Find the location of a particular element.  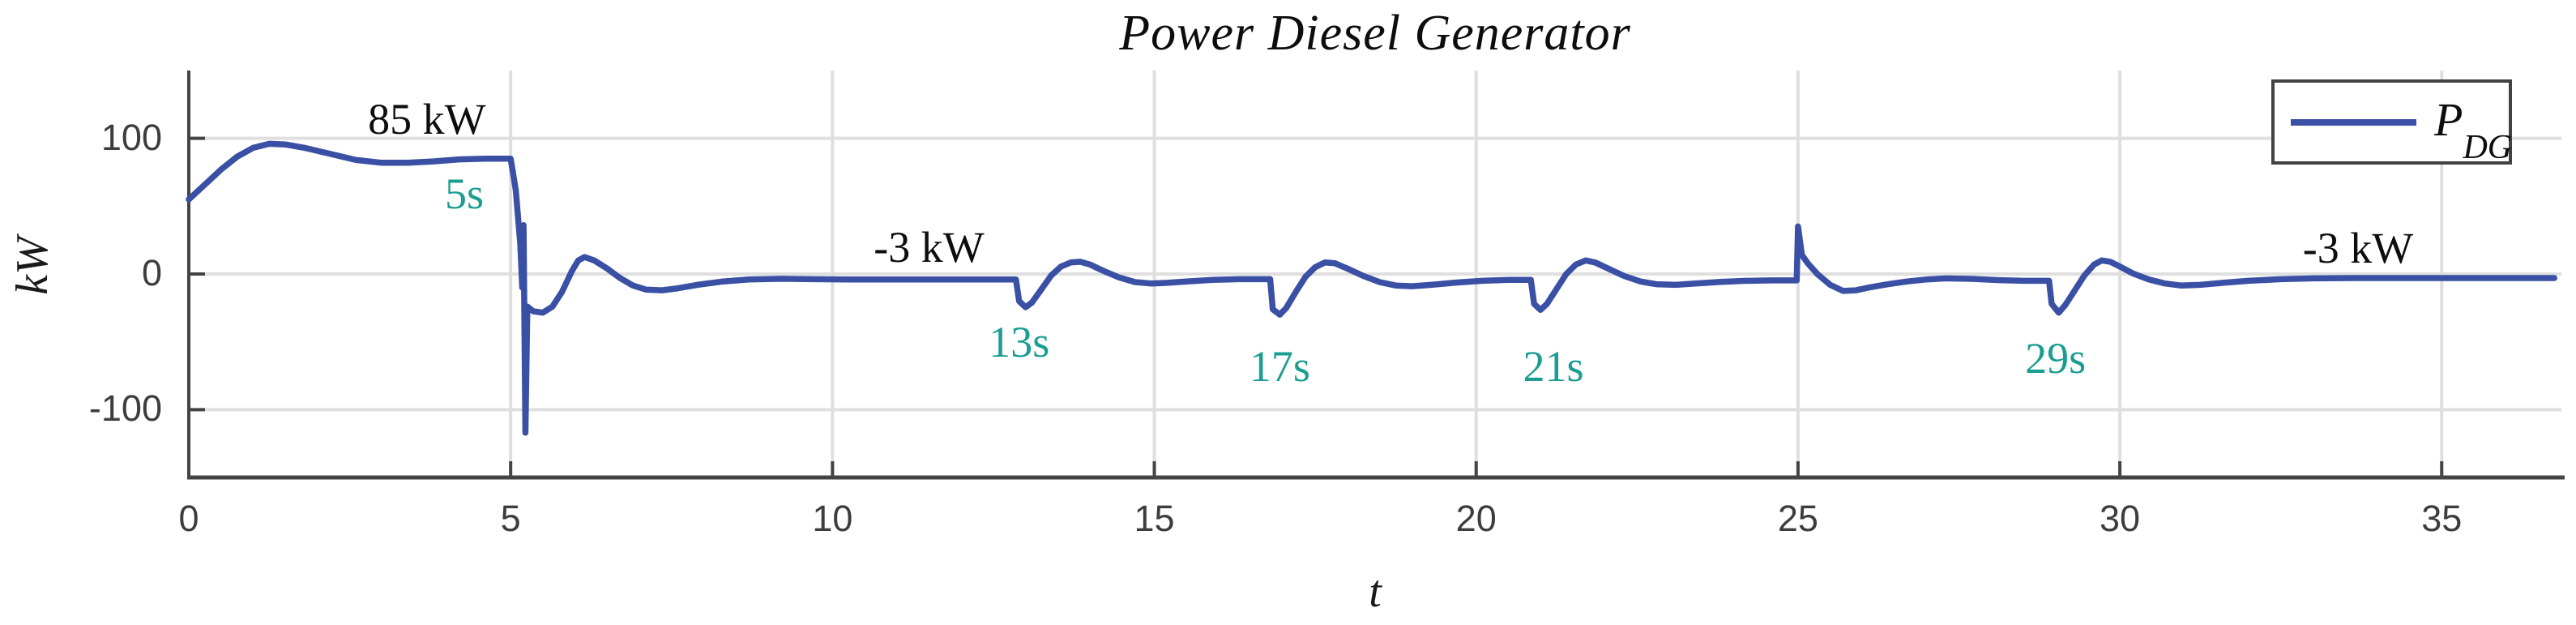

x-tick-label: 20 is located at coordinates (1476, 518).